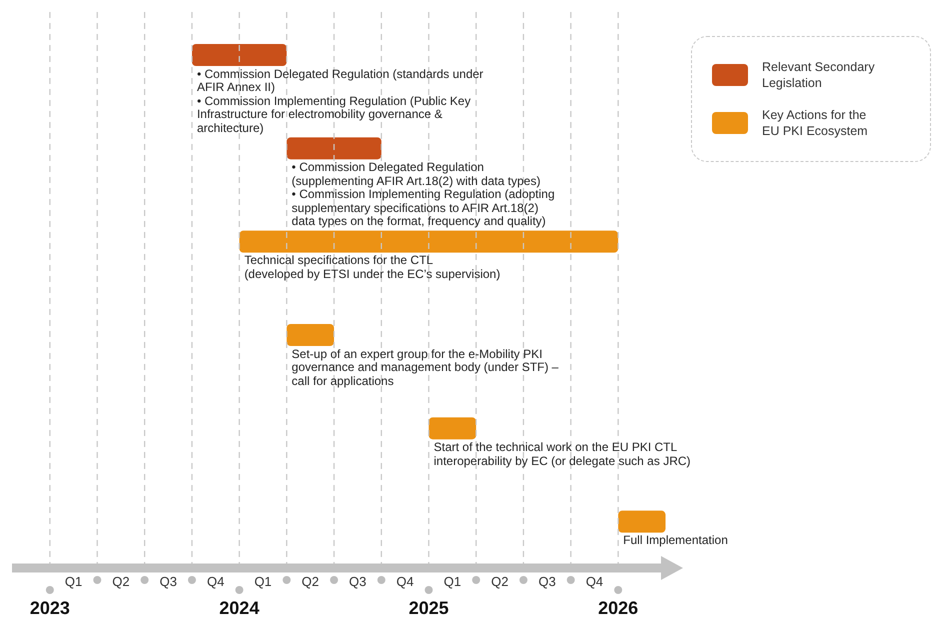 This screenshot has height=622, width=943. I want to click on annotation: • Commission Delegated Regulation (standards under AFIR Annex II), so click(340, 80).